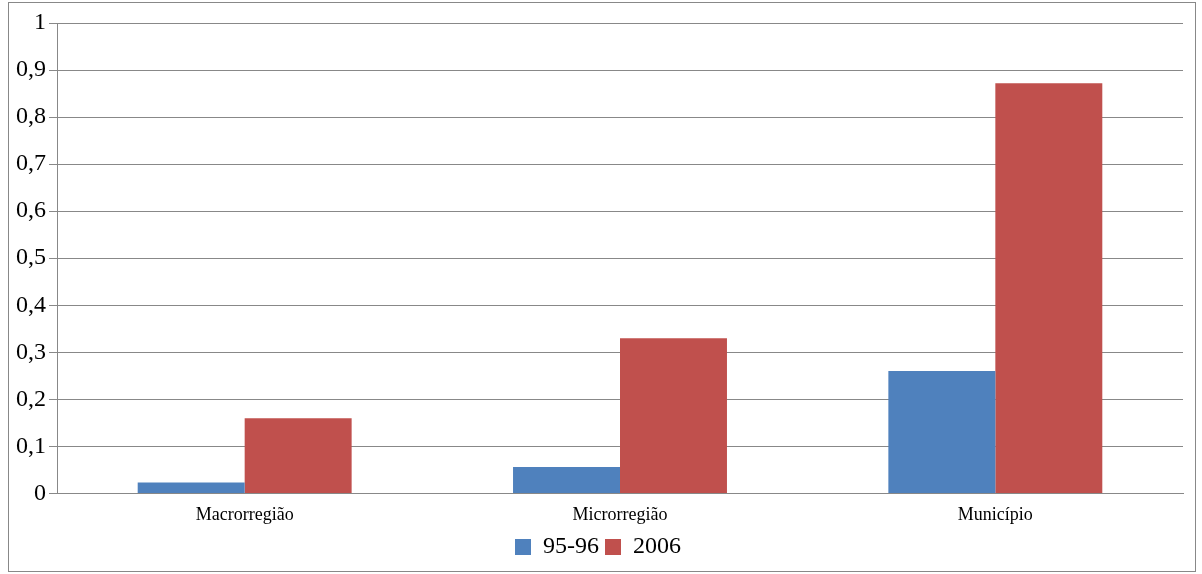 The height and width of the screenshot is (574, 1202). Describe the element at coordinates (620, 513) in the screenshot. I see `x-tick-label: Microrregião` at that location.